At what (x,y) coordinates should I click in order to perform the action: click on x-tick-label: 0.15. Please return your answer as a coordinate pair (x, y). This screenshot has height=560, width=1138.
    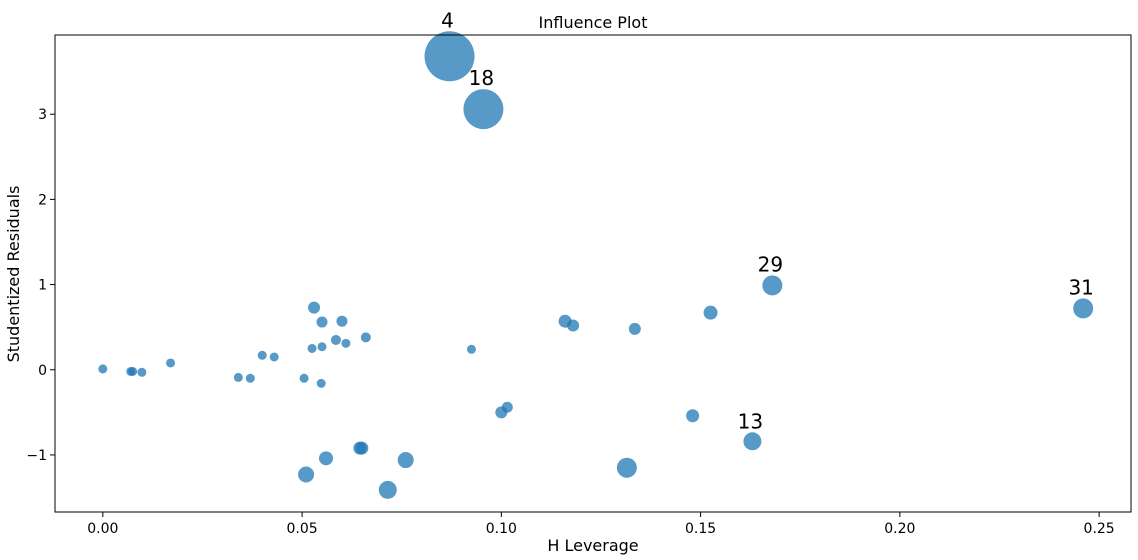
    Looking at the image, I should click on (700, 529).